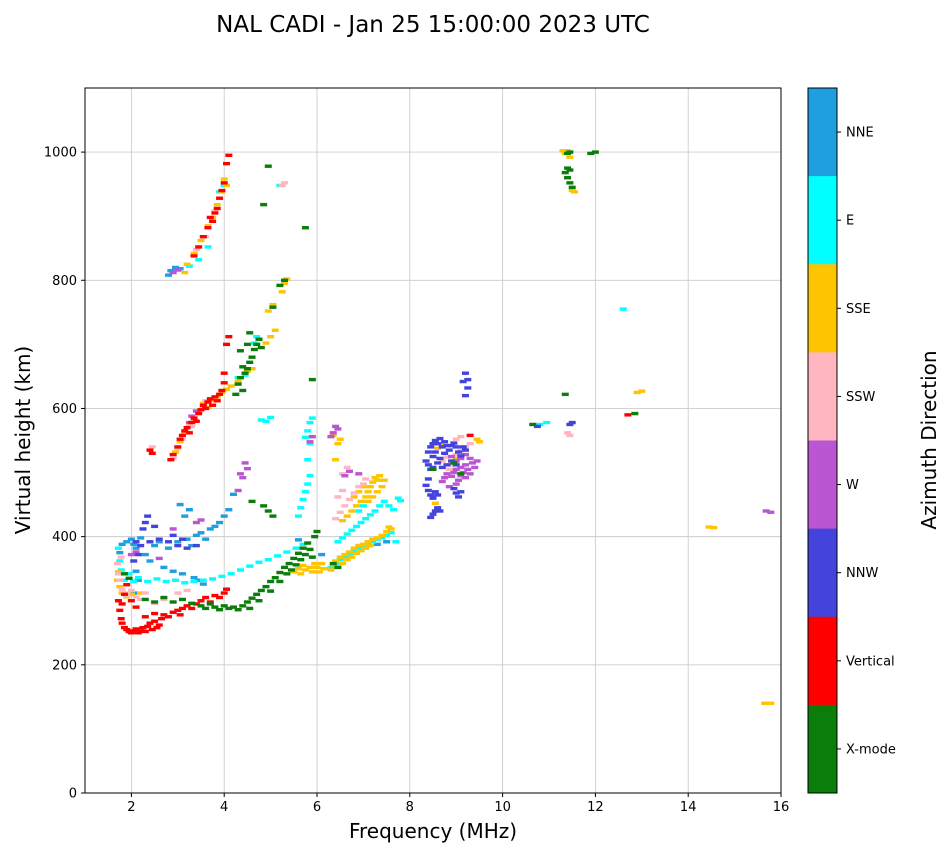  What do you see at coordinates (860, 133) in the screenshot?
I see `colorbar-label: NNE` at bounding box center [860, 133].